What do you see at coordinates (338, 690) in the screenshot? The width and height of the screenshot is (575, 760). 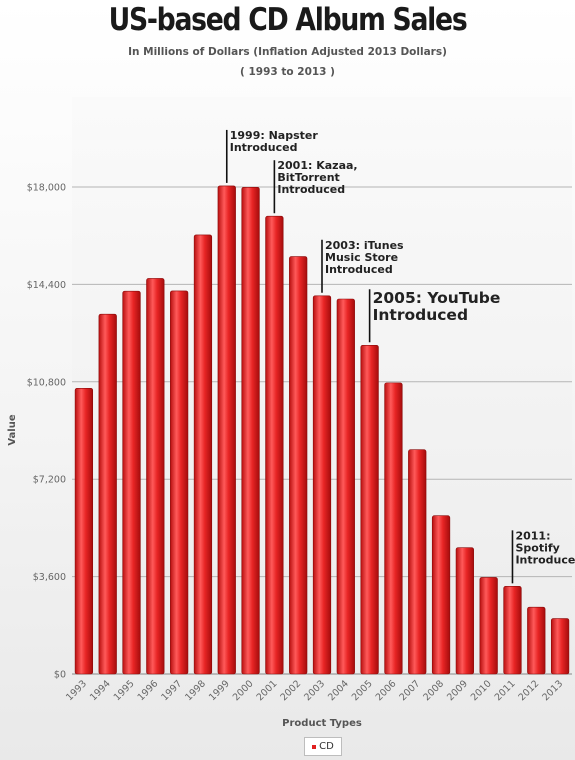 I see `x-tick-label: 2004` at bounding box center [338, 690].